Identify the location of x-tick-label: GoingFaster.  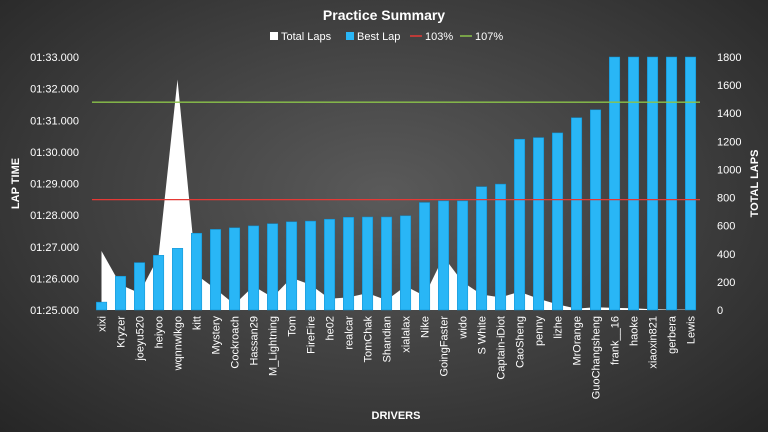
(445, 346).